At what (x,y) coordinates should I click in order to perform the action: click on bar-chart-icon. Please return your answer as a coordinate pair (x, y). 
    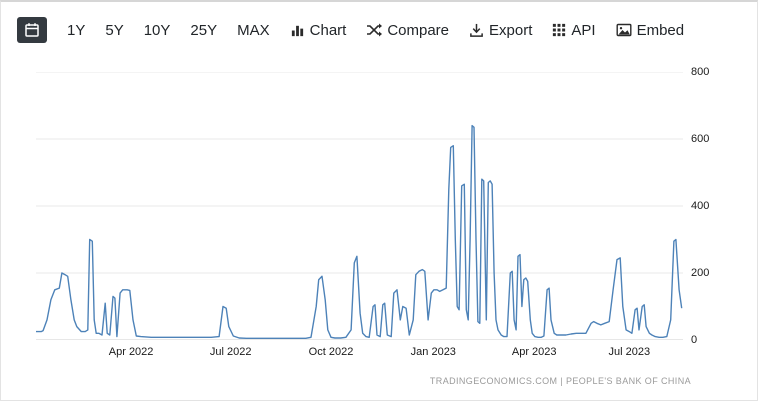
    Looking at the image, I should click on (297, 30).